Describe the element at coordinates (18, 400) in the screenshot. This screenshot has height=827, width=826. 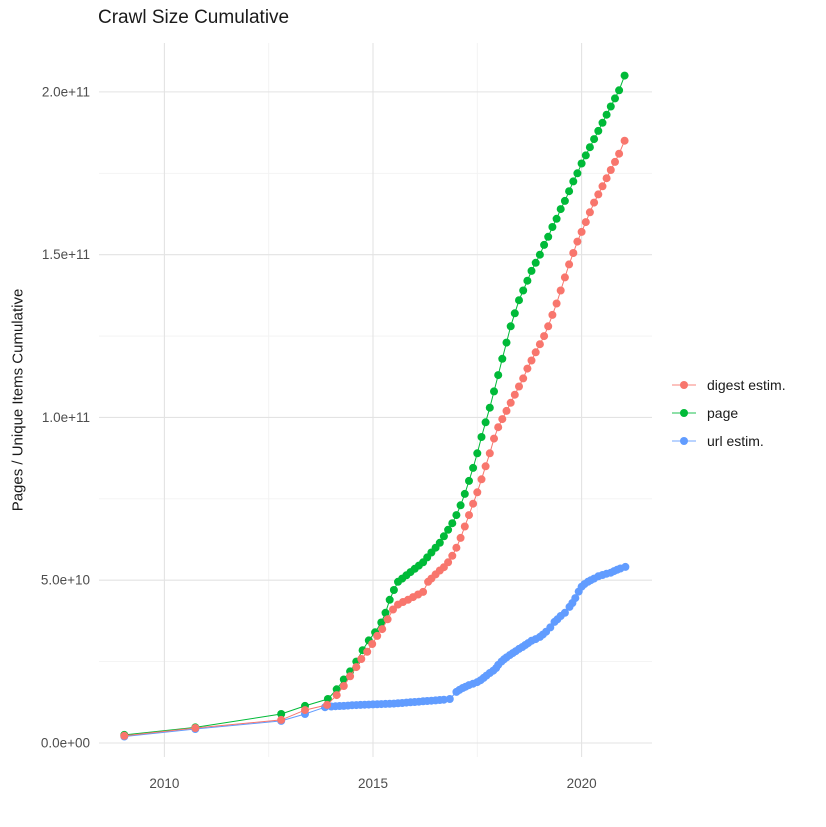
I see `y-axis-title: Pages / Unique Items Cumulative` at that location.